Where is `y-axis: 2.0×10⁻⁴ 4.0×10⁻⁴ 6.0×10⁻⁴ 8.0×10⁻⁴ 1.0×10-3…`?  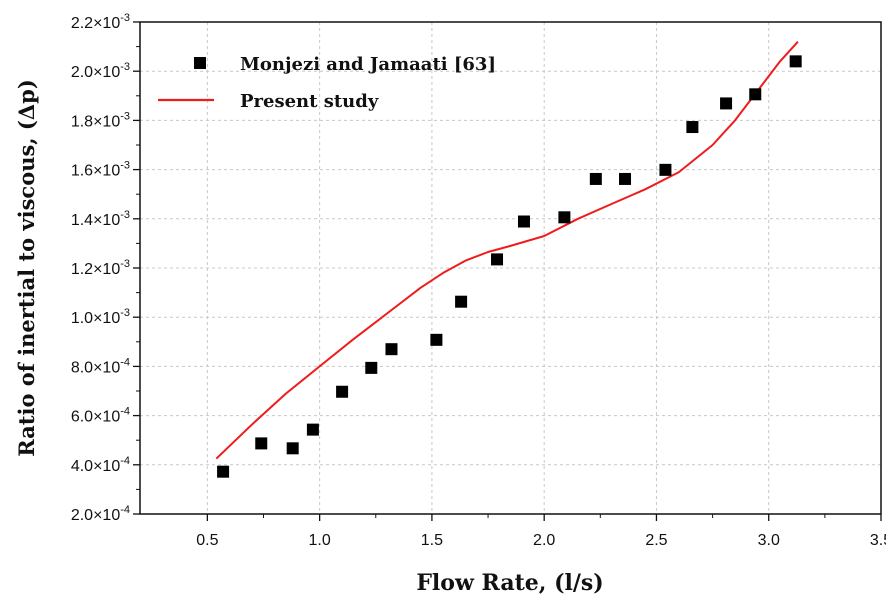 y-axis: 2.0×10⁻⁴ 4.0×10⁻⁴ 6.0×10⁻⁴ 8.0×10⁻⁴ 1.0×10-3… is located at coordinates (105, 268).